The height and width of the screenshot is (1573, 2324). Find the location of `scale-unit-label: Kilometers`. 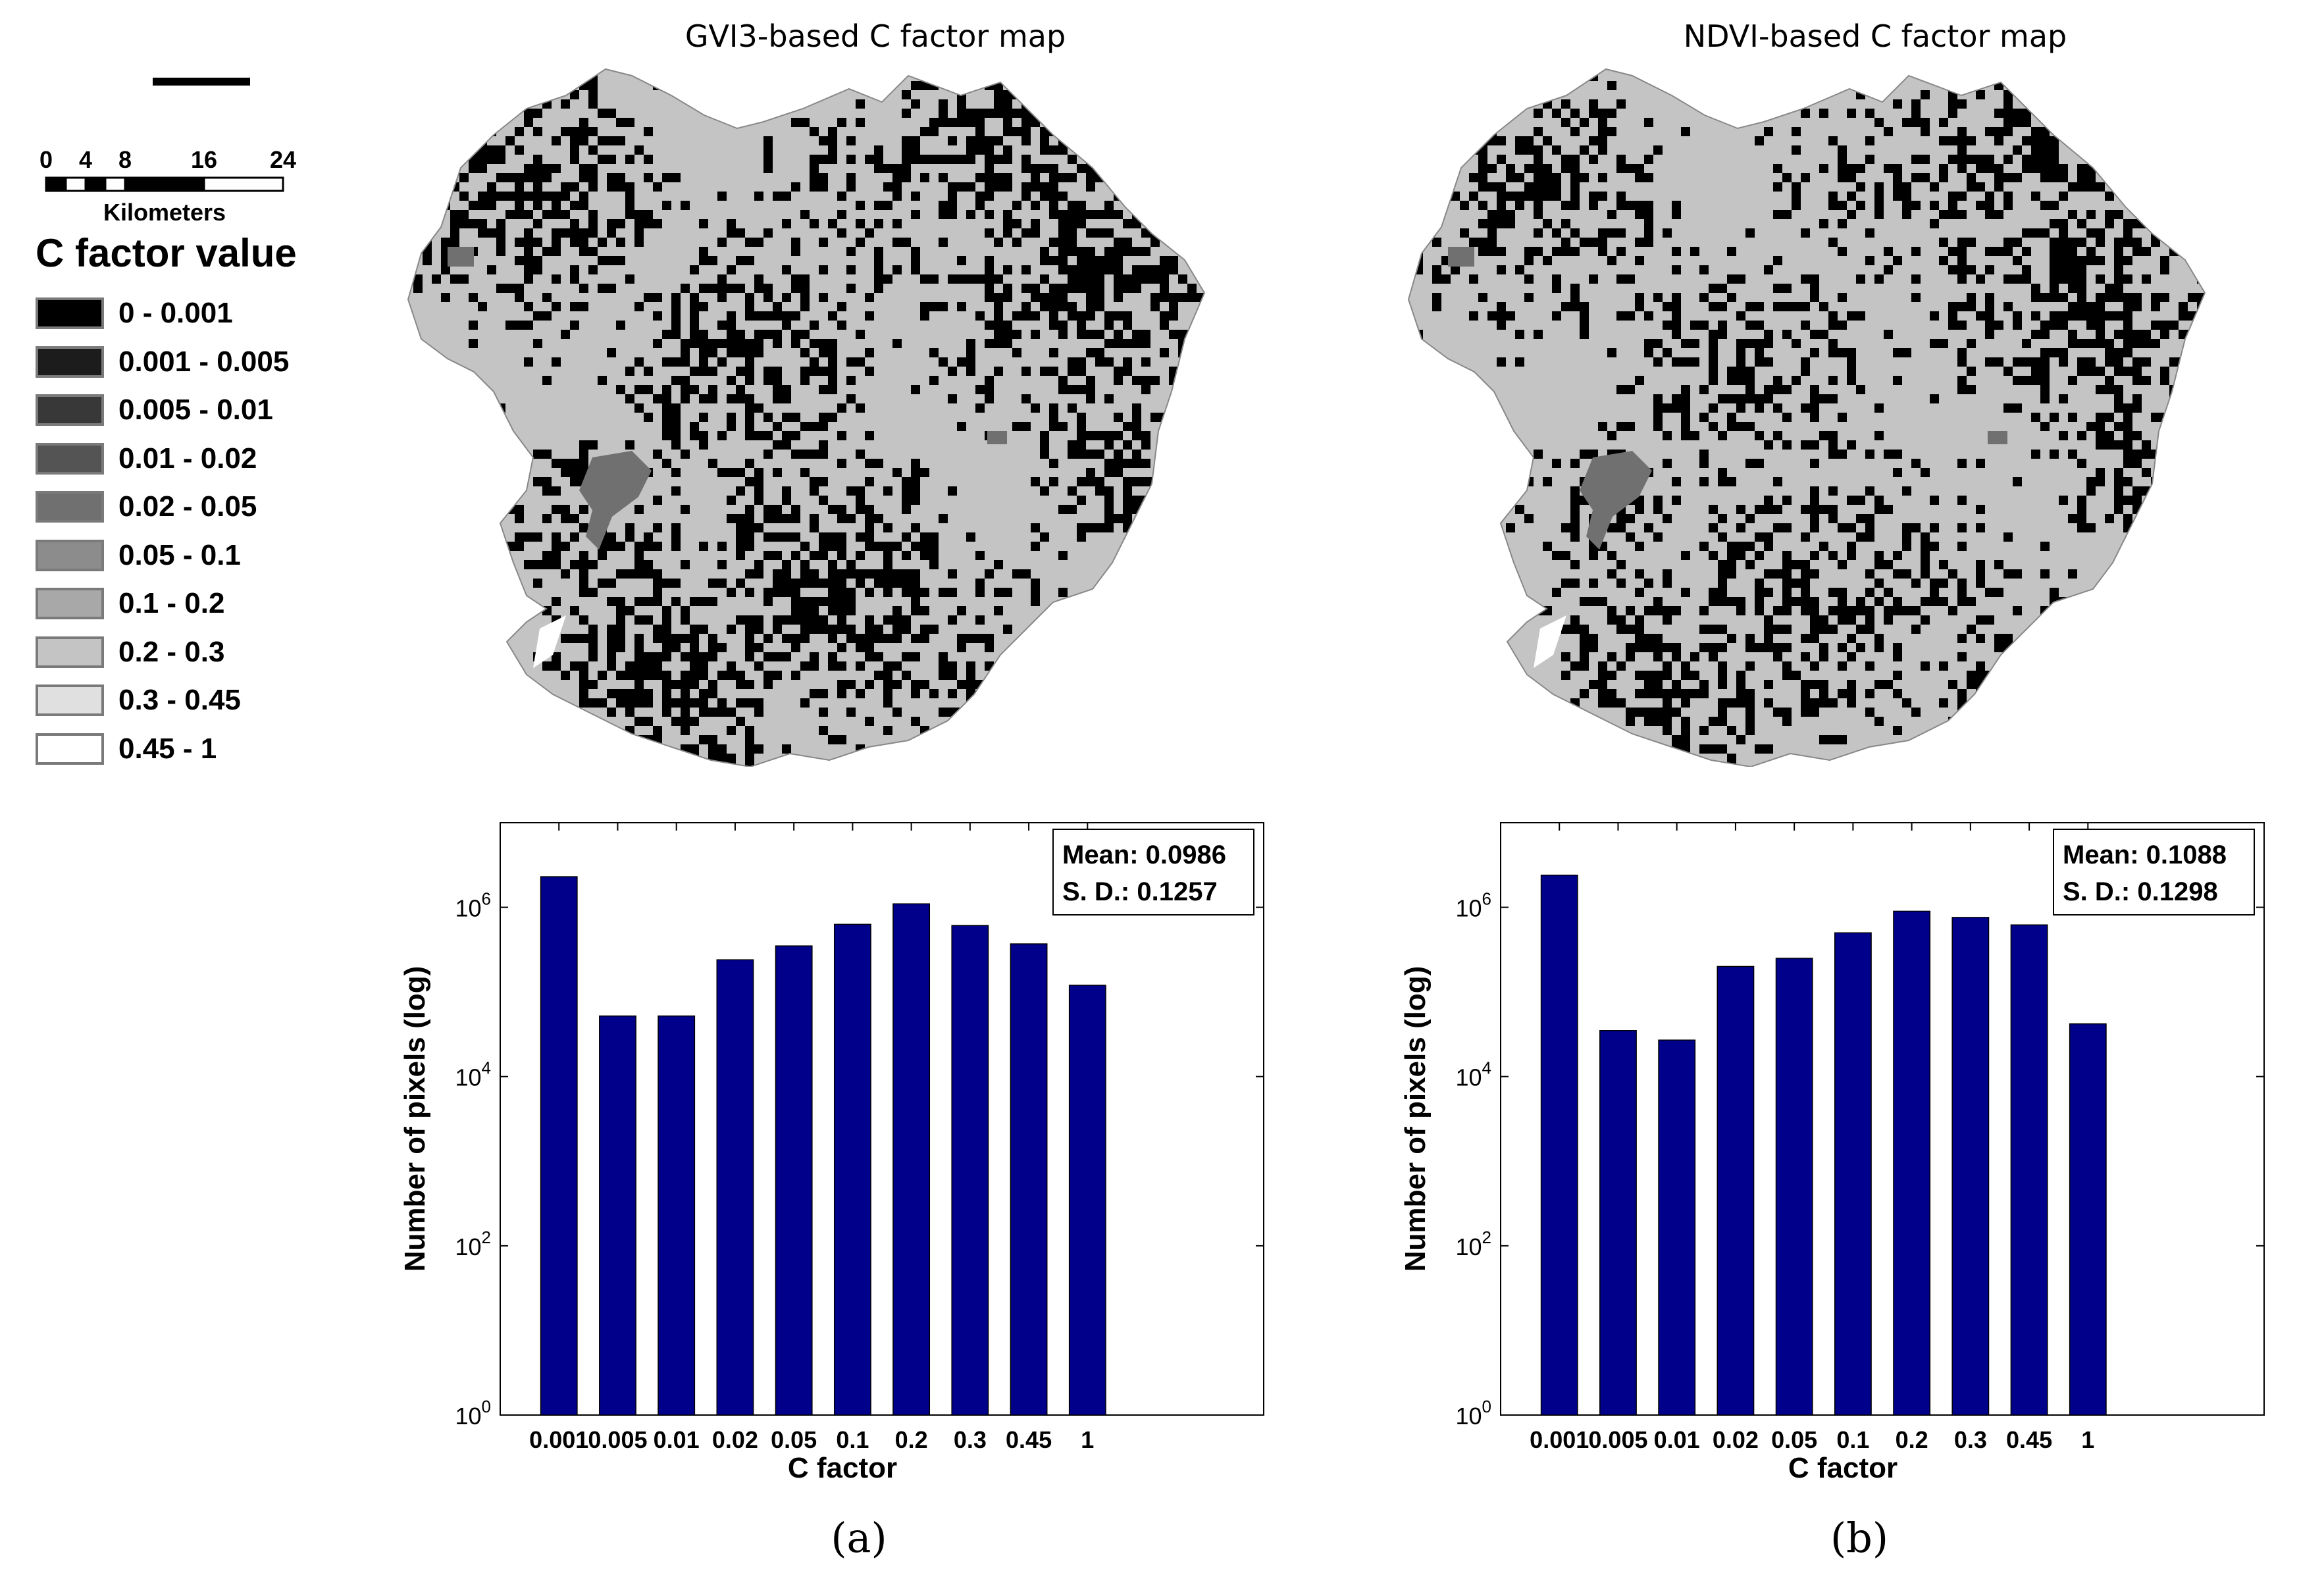

scale-unit-label: Kilometers is located at coordinates (164, 211).